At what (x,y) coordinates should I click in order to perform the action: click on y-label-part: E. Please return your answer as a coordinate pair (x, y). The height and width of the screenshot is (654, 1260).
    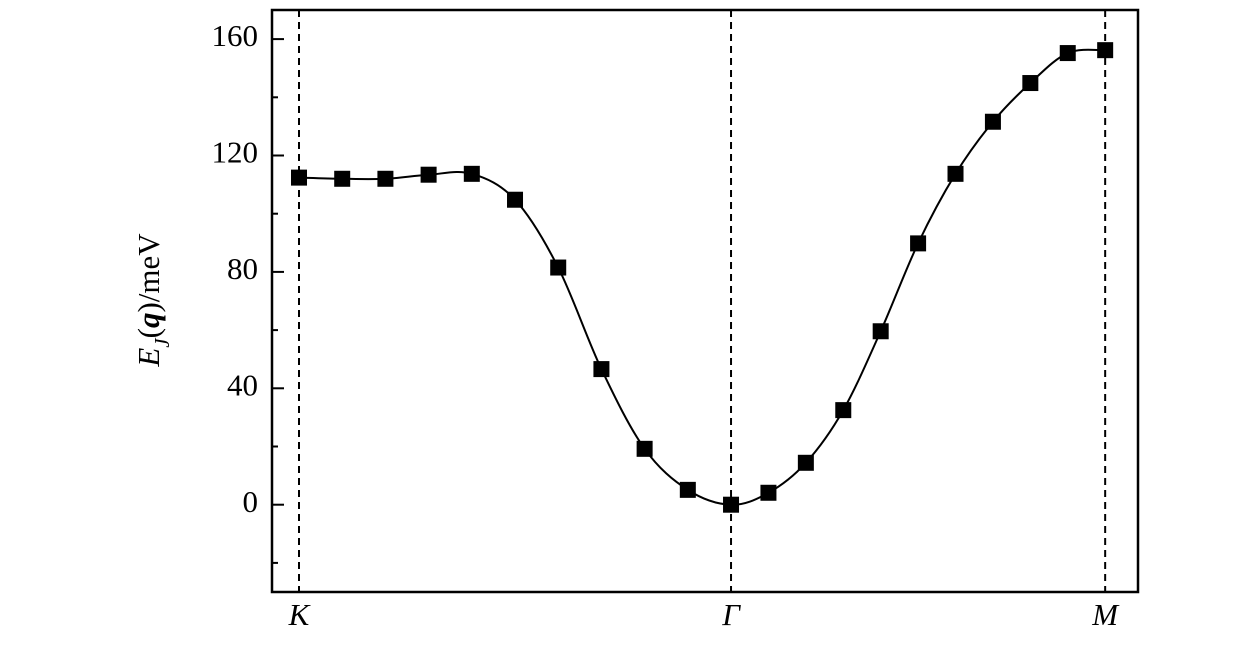
    Looking at the image, I should click on (148, 358).